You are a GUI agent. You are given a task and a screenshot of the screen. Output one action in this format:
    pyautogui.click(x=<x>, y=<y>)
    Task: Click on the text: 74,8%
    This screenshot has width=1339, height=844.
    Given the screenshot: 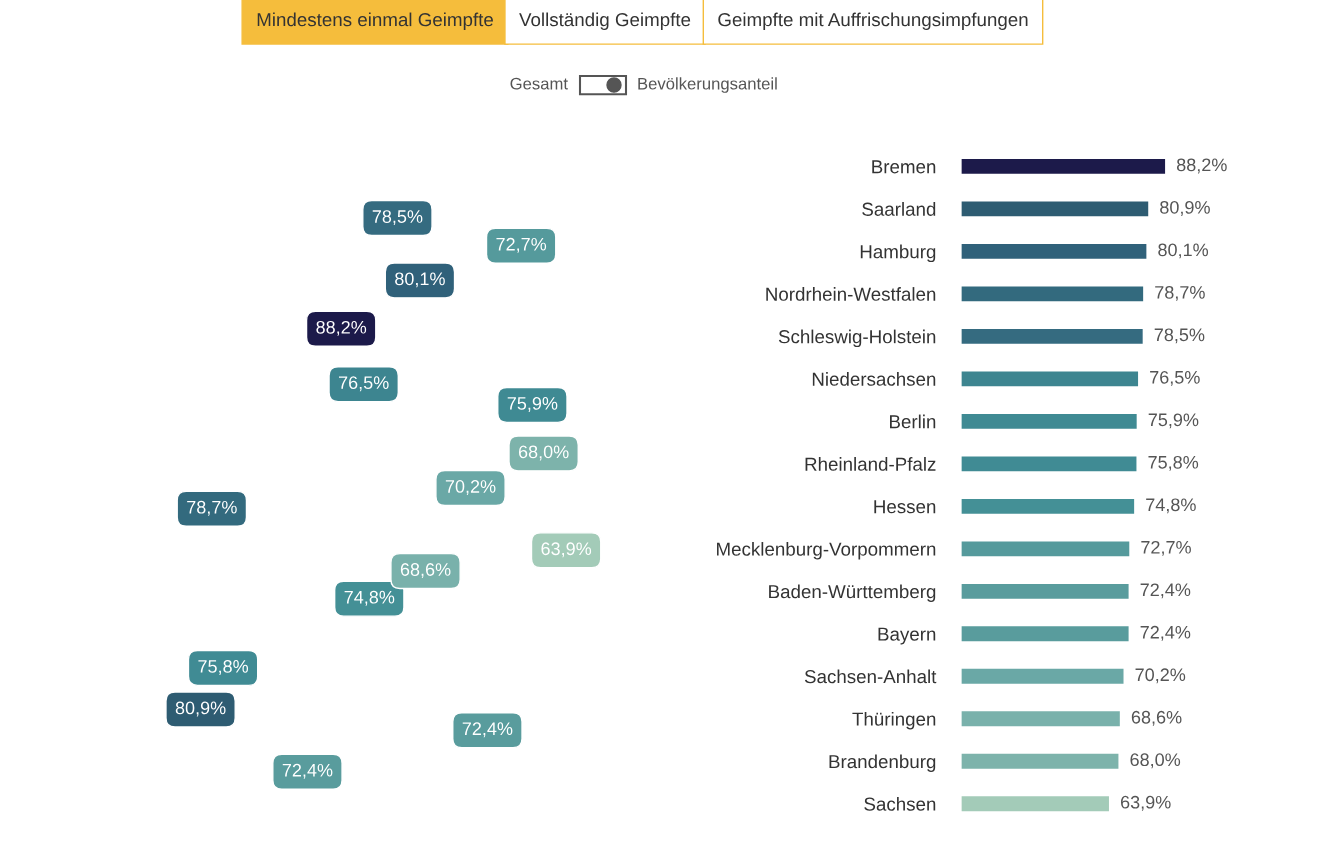 What is the action you would take?
    pyautogui.click(x=369, y=598)
    